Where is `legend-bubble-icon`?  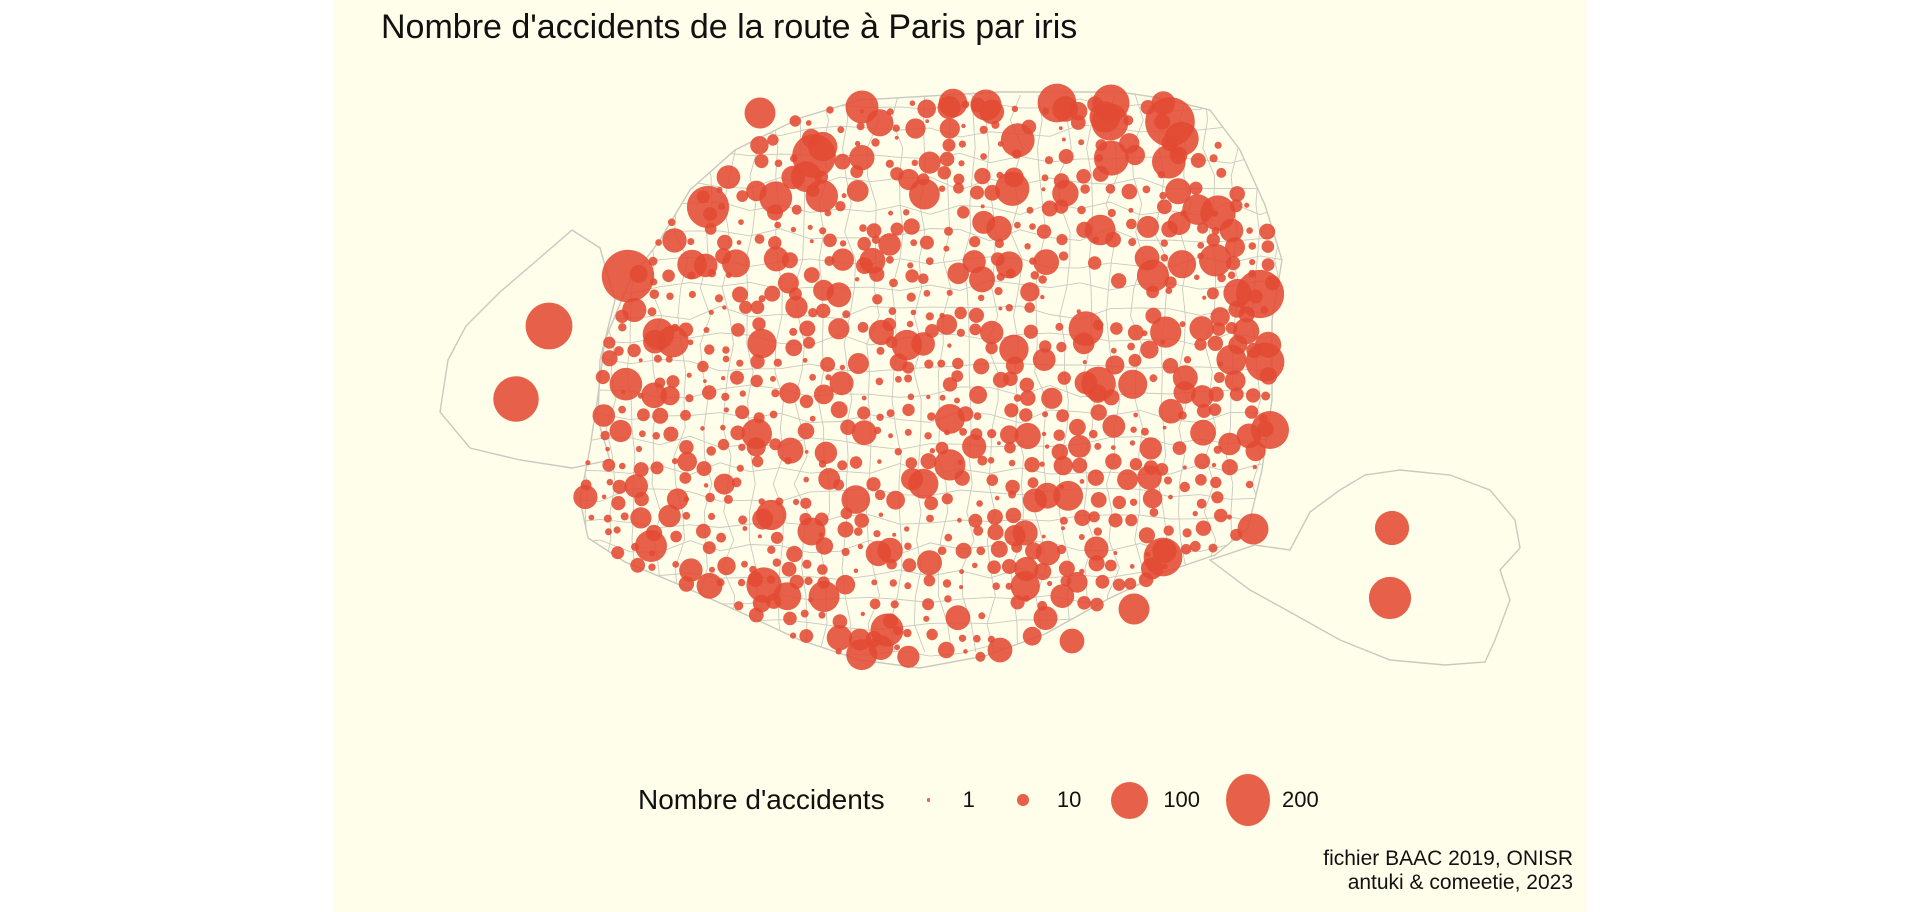
legend-bubble-icon is located at coordinates (928, 800).